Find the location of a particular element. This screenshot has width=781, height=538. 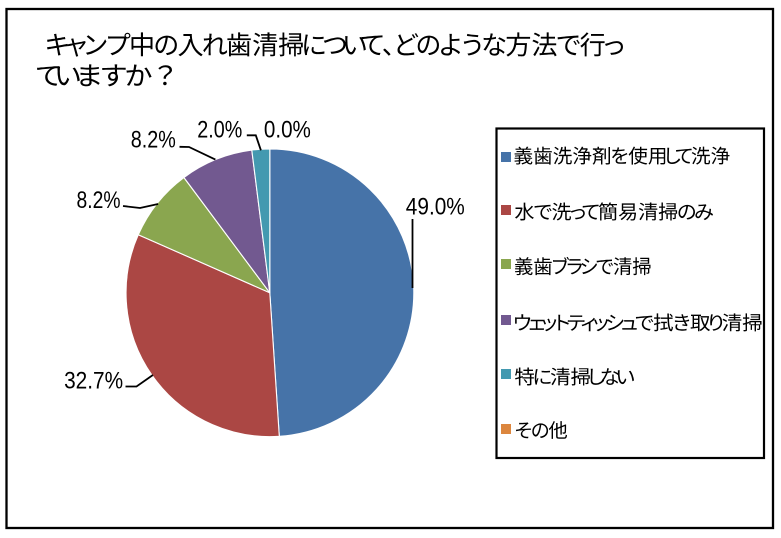

svg-text: 32.7% is located at coordinates (93, 380).